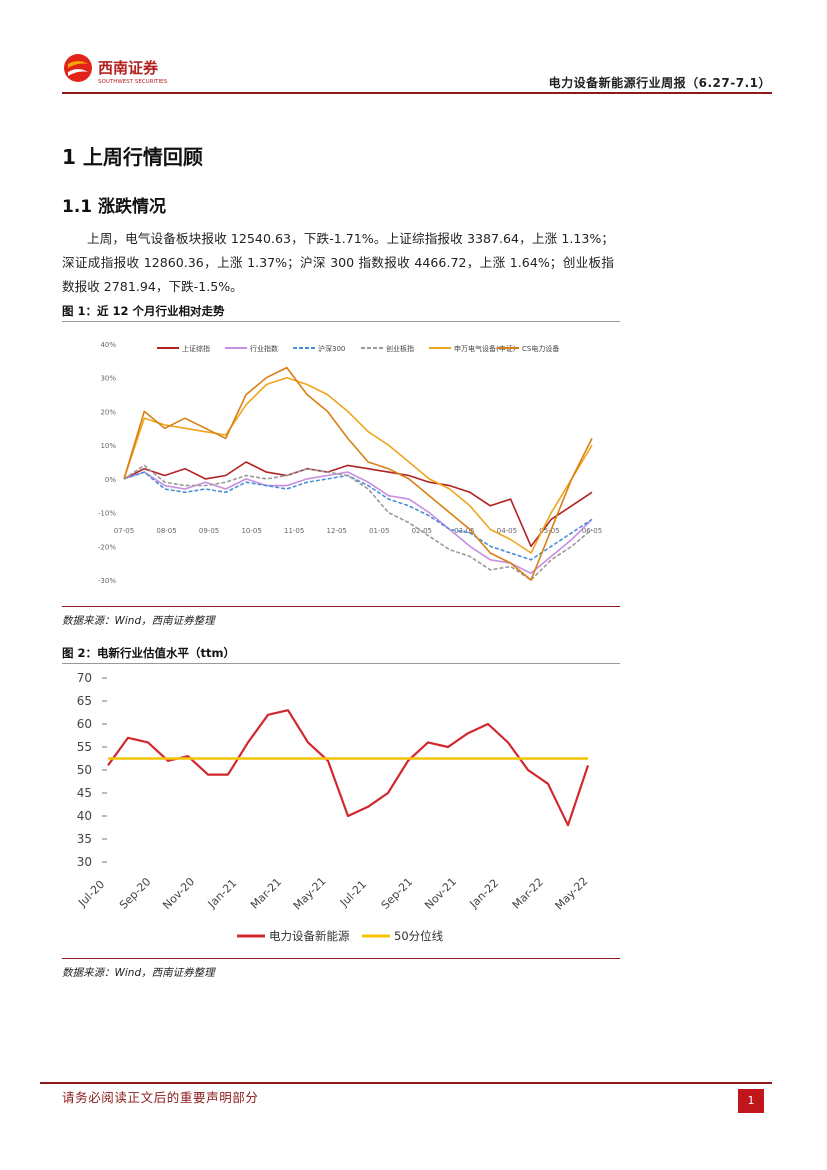  Describe the element at coordinates (84, 770) in the screenshot. I see `y-tick-label: 50` at that location.